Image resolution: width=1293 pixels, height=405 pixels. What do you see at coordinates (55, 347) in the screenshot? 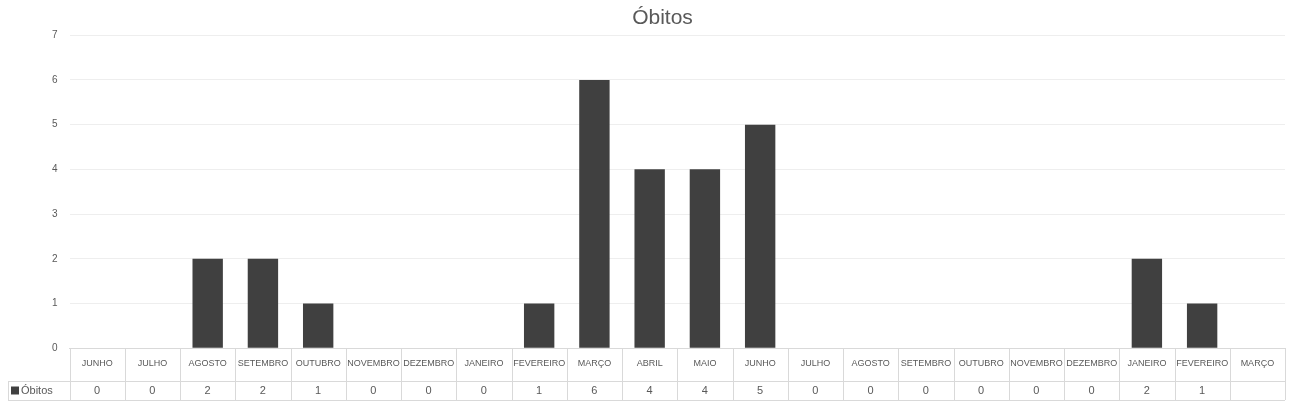
I see `y-tick-label: 0` at bounding box center [55, 347].